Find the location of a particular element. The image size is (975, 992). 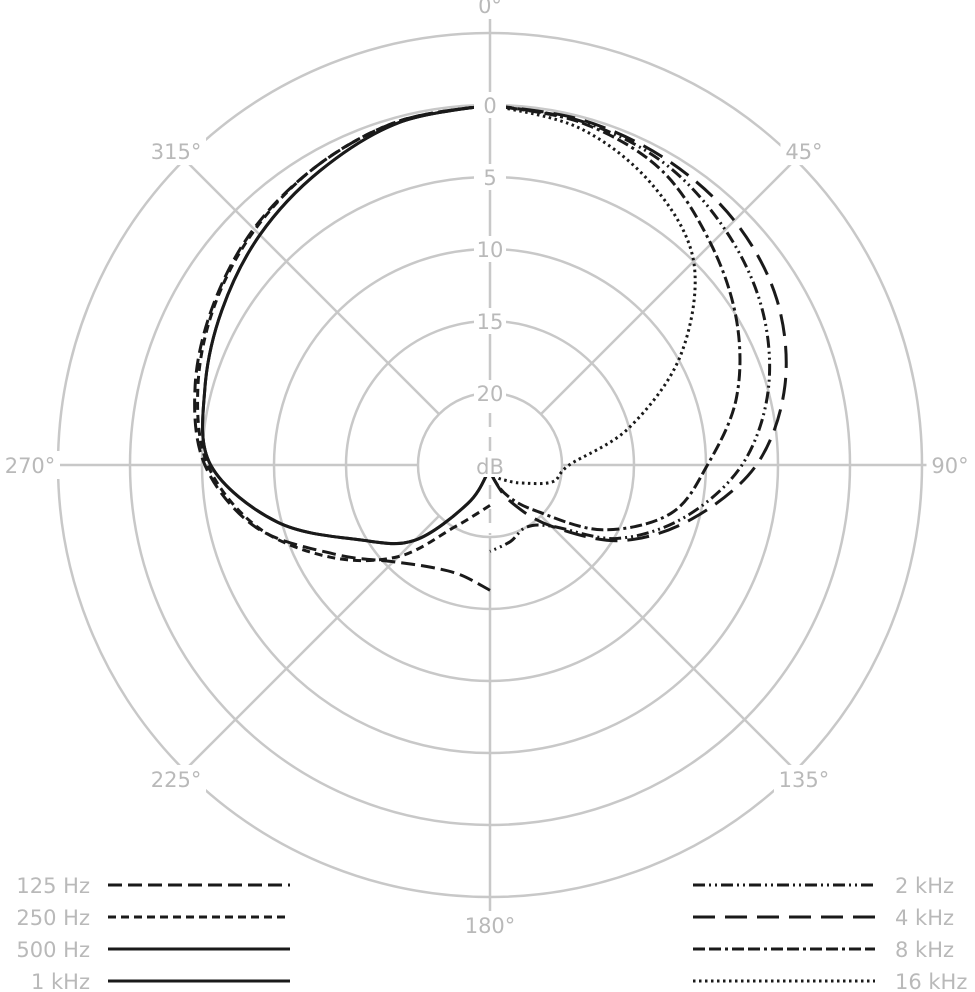

angle-tick-label: 135° is located at coordinates (804, 780).